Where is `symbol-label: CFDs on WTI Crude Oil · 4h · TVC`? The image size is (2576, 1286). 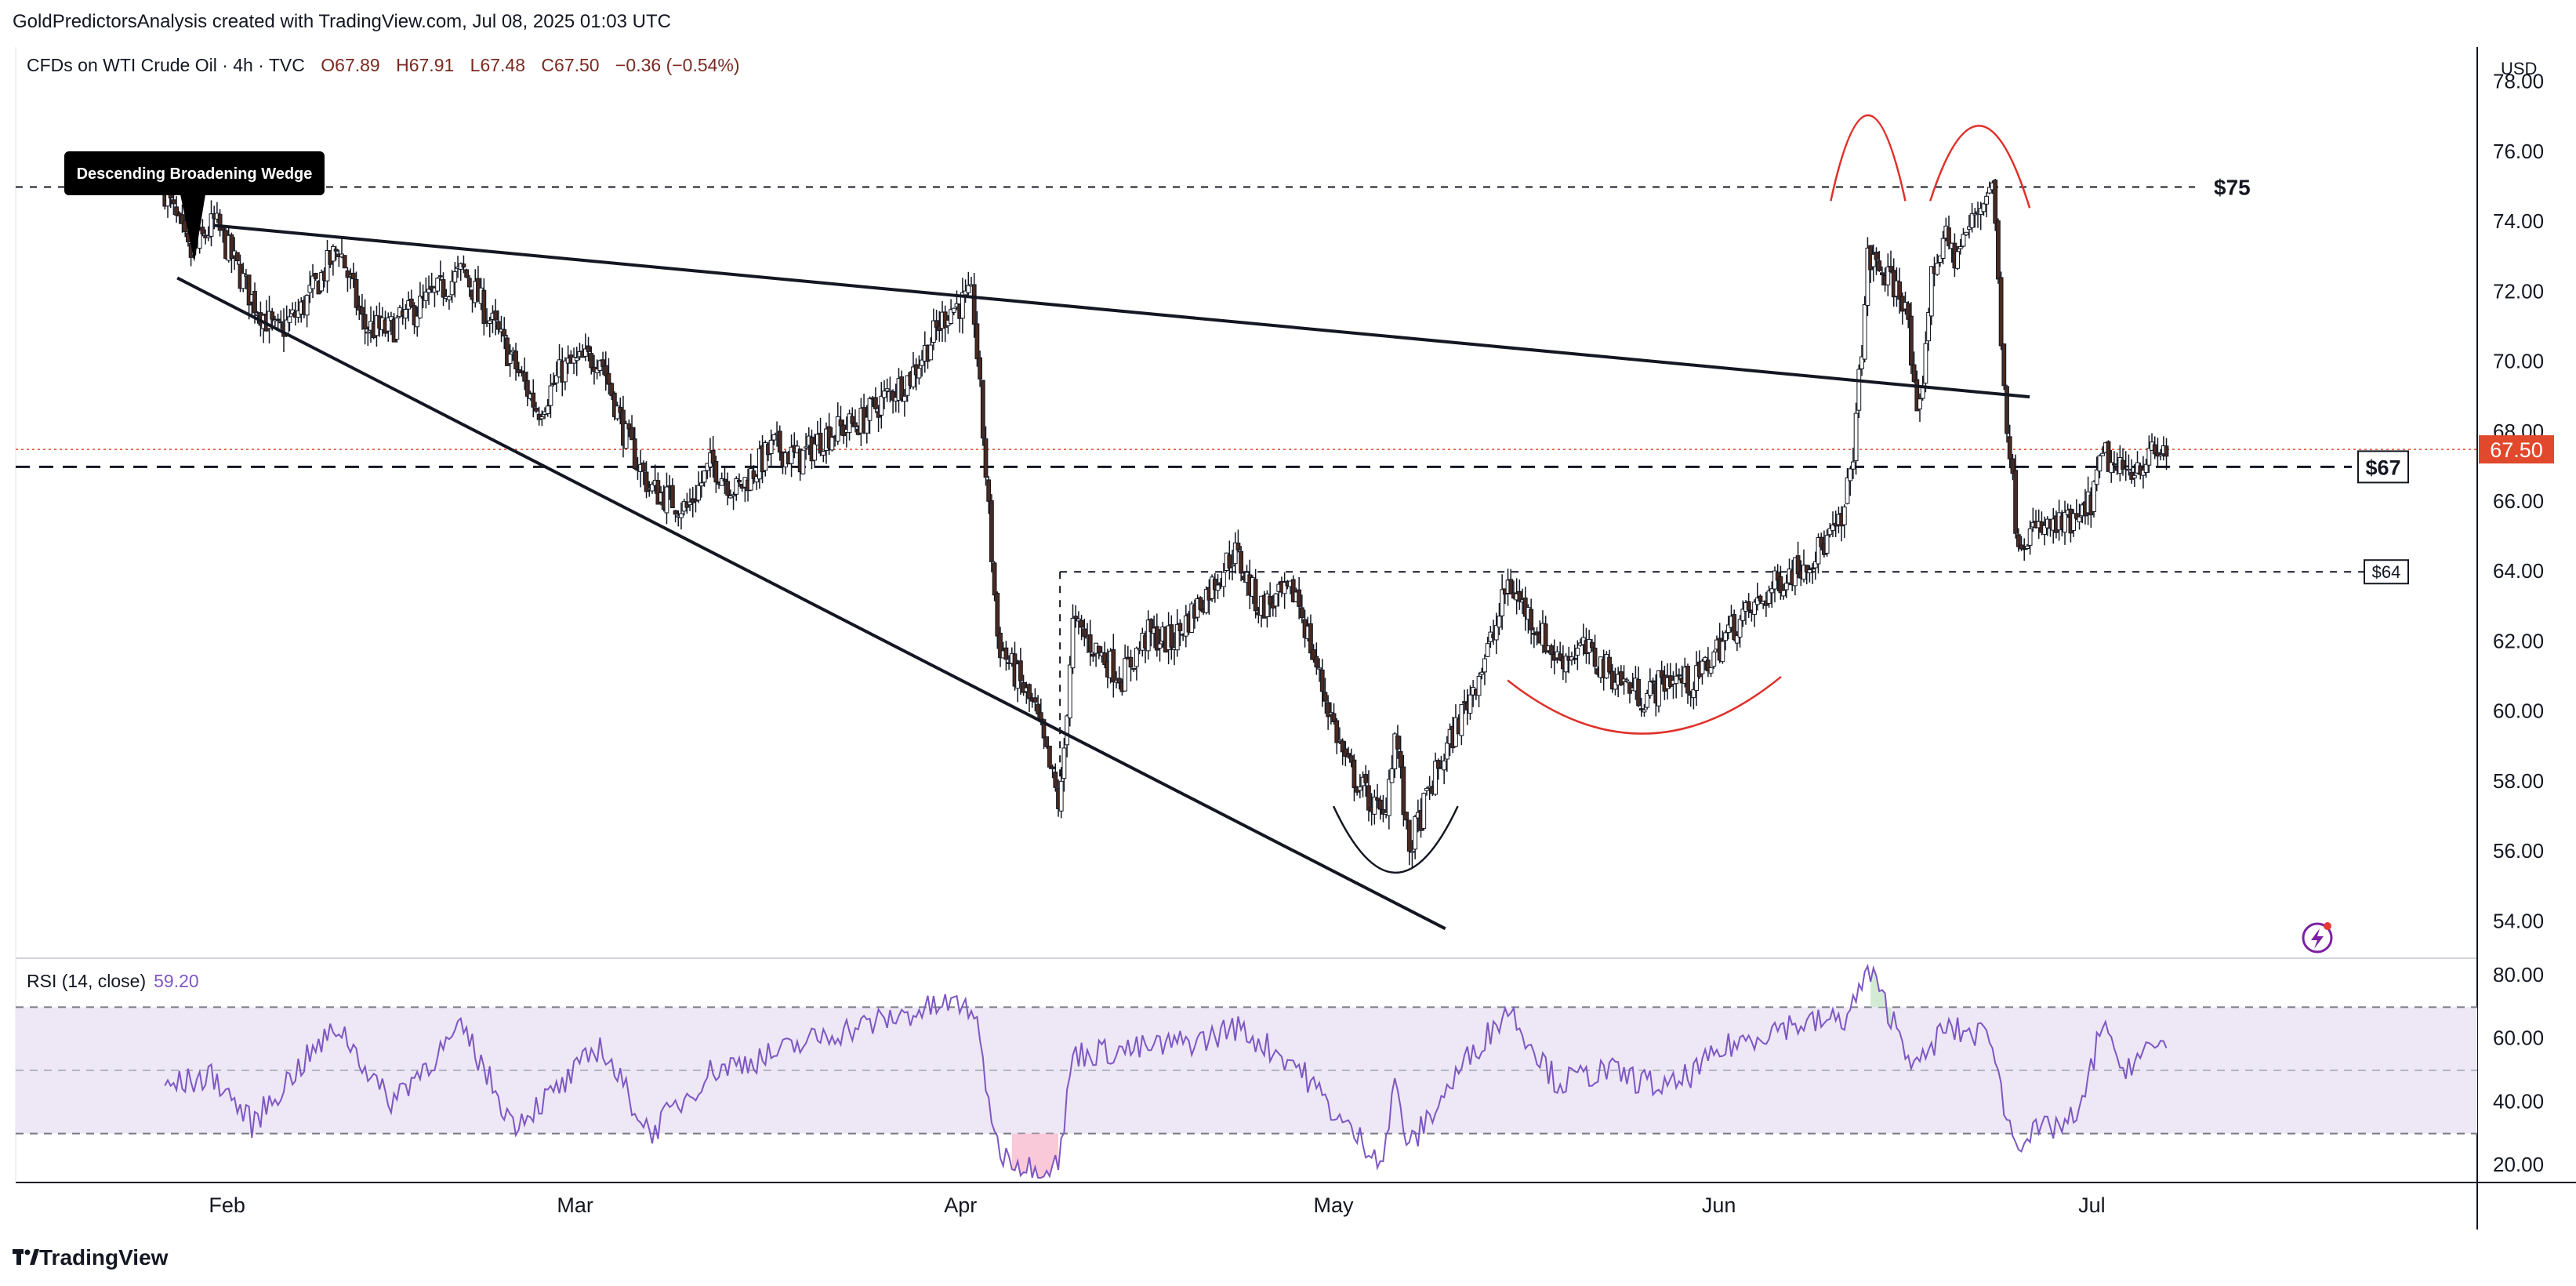 symbol-label: CFDs on WTI Crude Oil · 4h · TVC is located at coordinates (166, 65).